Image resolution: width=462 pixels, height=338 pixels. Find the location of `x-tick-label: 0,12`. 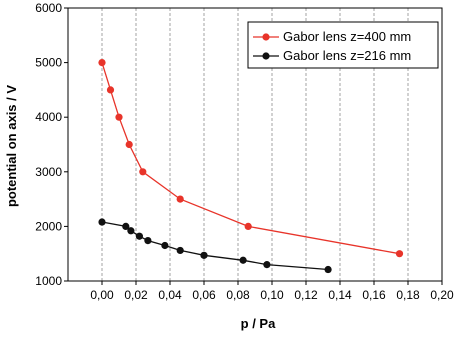

x-tick-label: 0,12 is located at coordinates (306, 295).